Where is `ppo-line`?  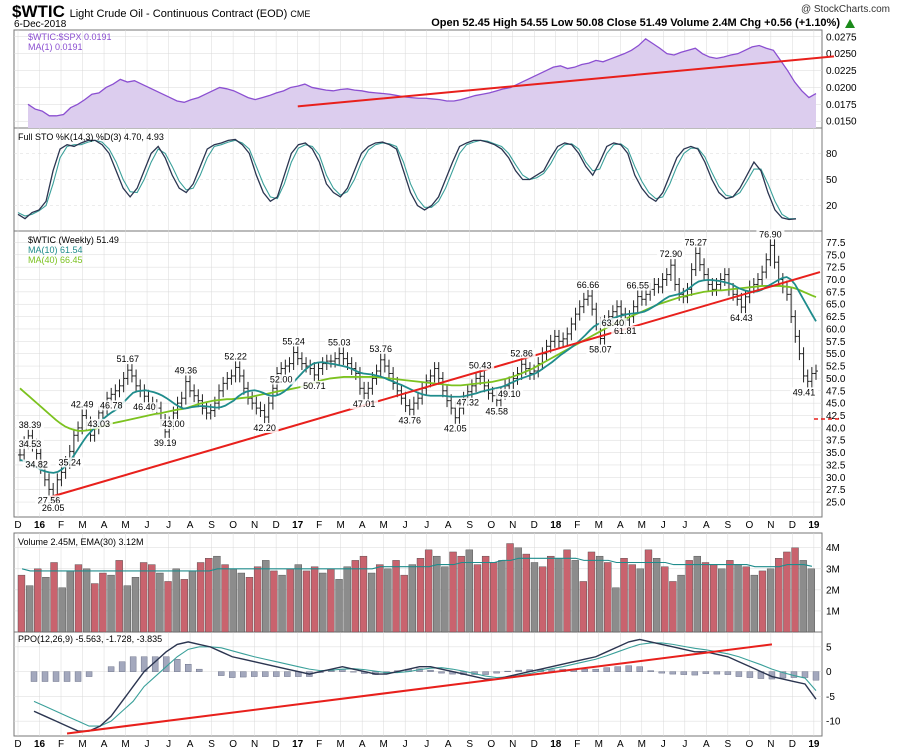 ppo-line is located at coordinates (425, 685).